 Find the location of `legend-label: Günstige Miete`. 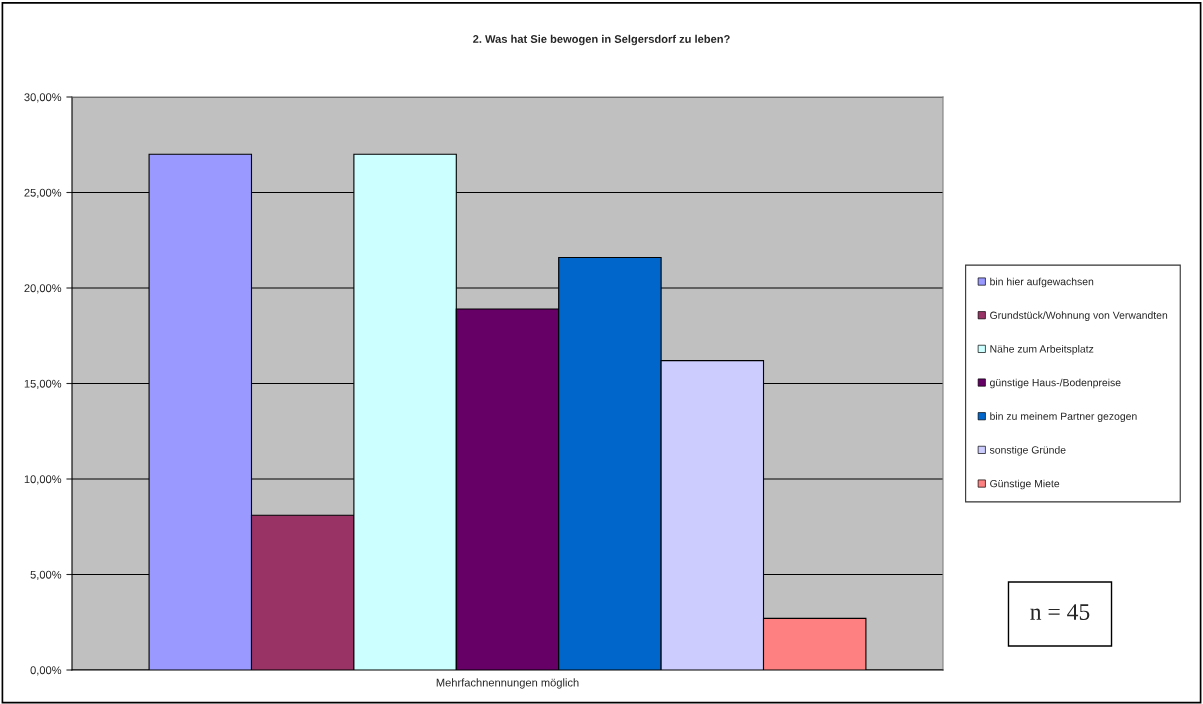

legend-label: Günstige Miete is located at coordinates (1025, 484).